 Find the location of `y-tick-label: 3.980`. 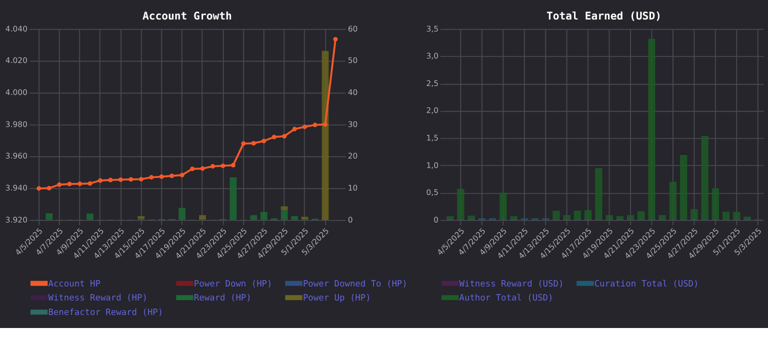

y-tick-label: 3.980 is located at coordinates (16, 124).